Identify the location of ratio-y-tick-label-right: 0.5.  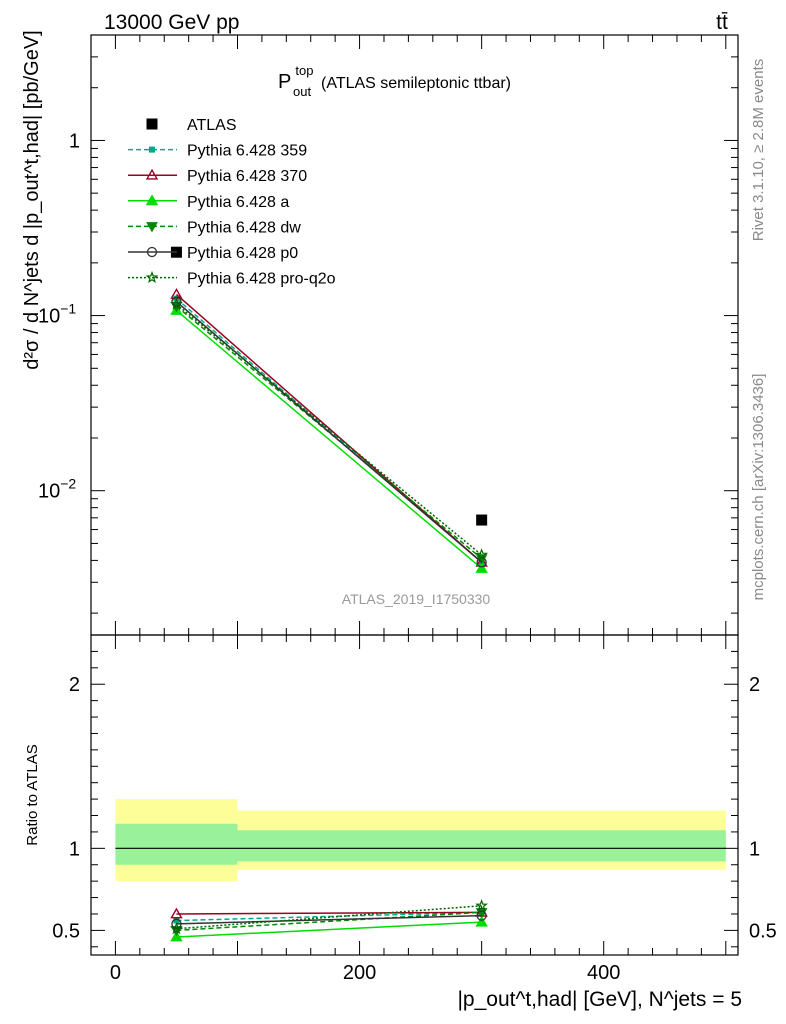
(763, 931).